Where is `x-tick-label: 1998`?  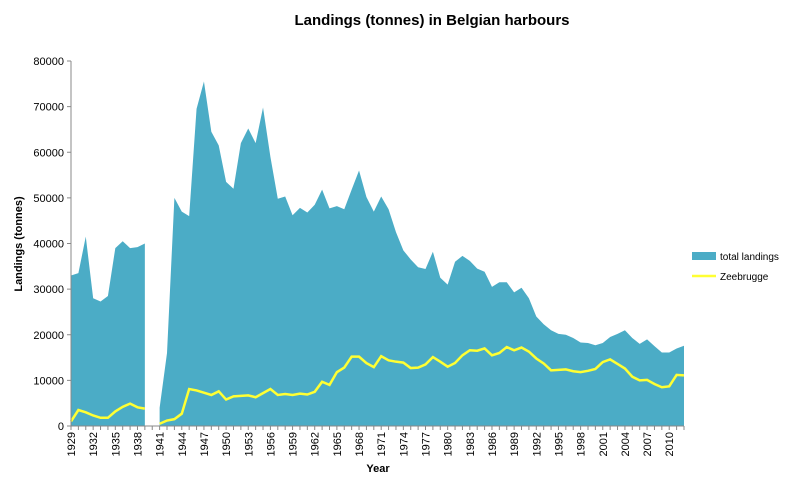
x-tick-label: 1998 is located at coordinates (582, 444).